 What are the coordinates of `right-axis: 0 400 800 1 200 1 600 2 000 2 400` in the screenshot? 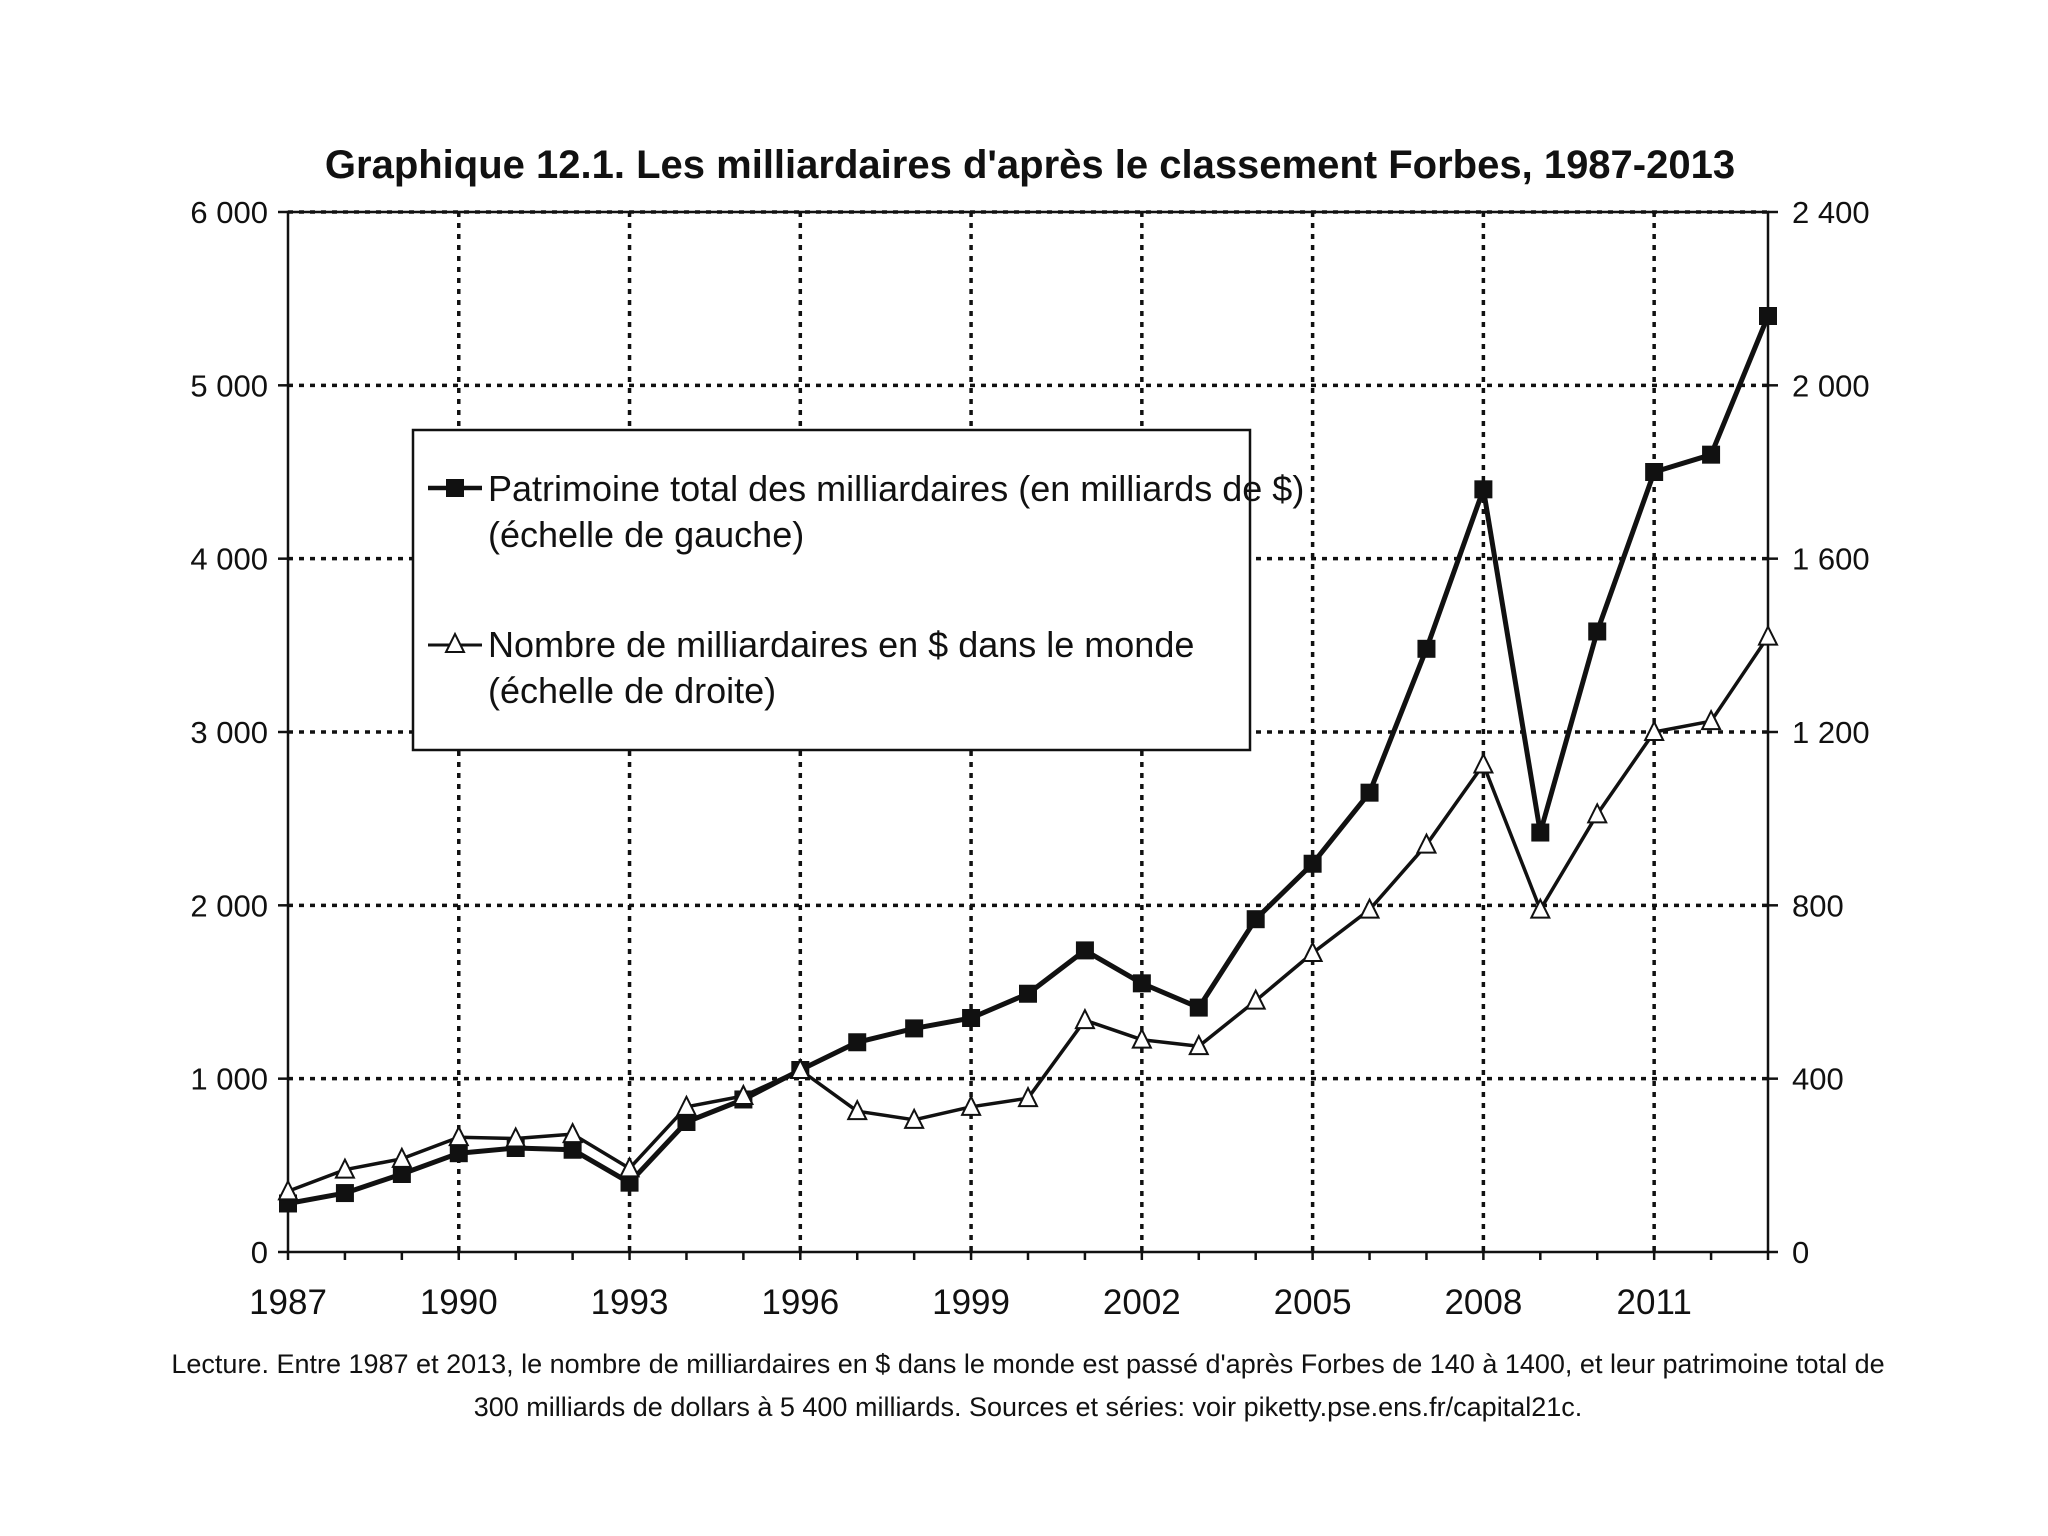 It's located at (1819, 732).